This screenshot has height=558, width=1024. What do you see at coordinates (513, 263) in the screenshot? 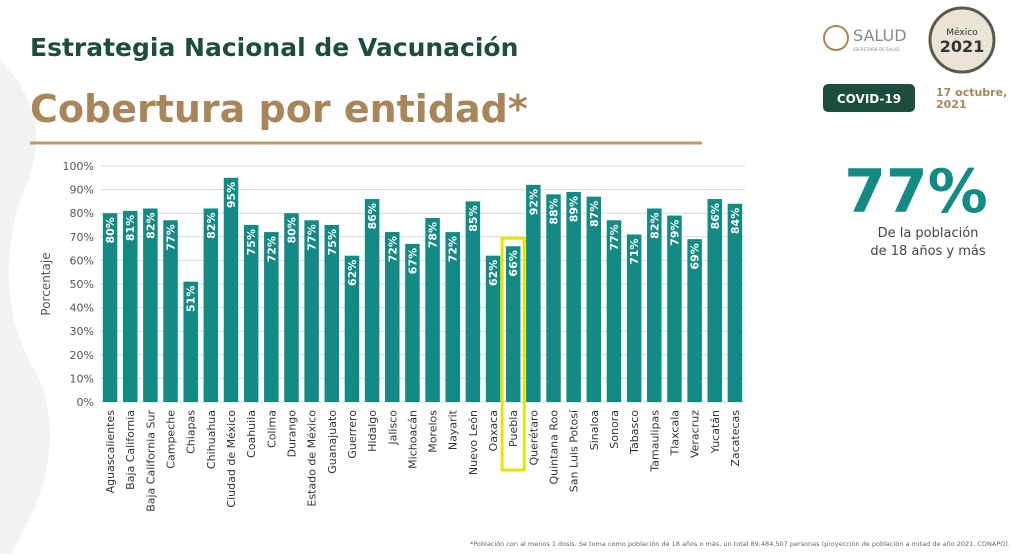
I see `value-label: 66%` at bounding box center [513, 263].